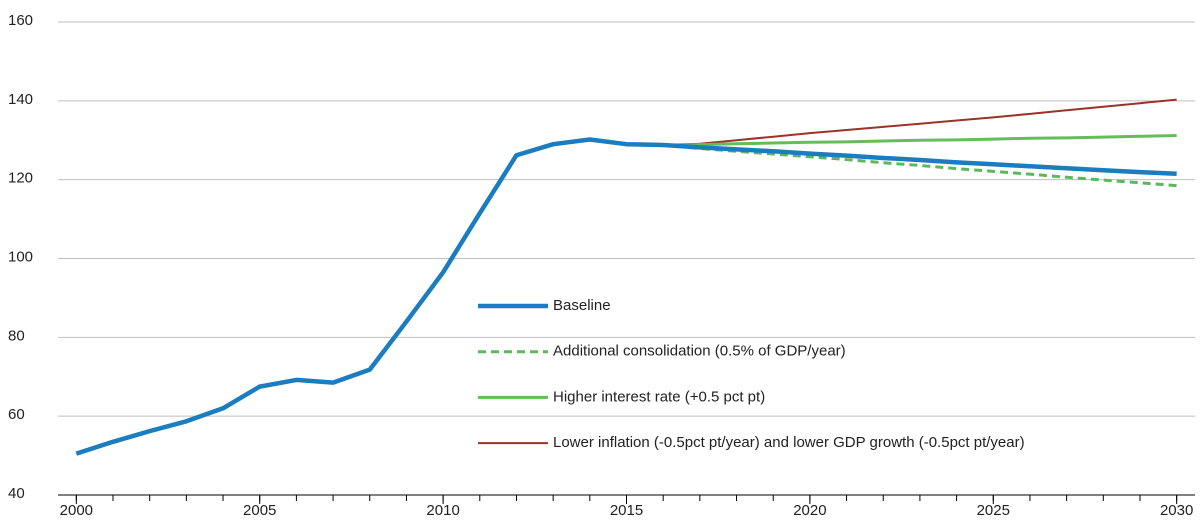 The height and width of the screenshot is (522, 1202). I want to click on x-tick-label: 2020, so click(809, 510).